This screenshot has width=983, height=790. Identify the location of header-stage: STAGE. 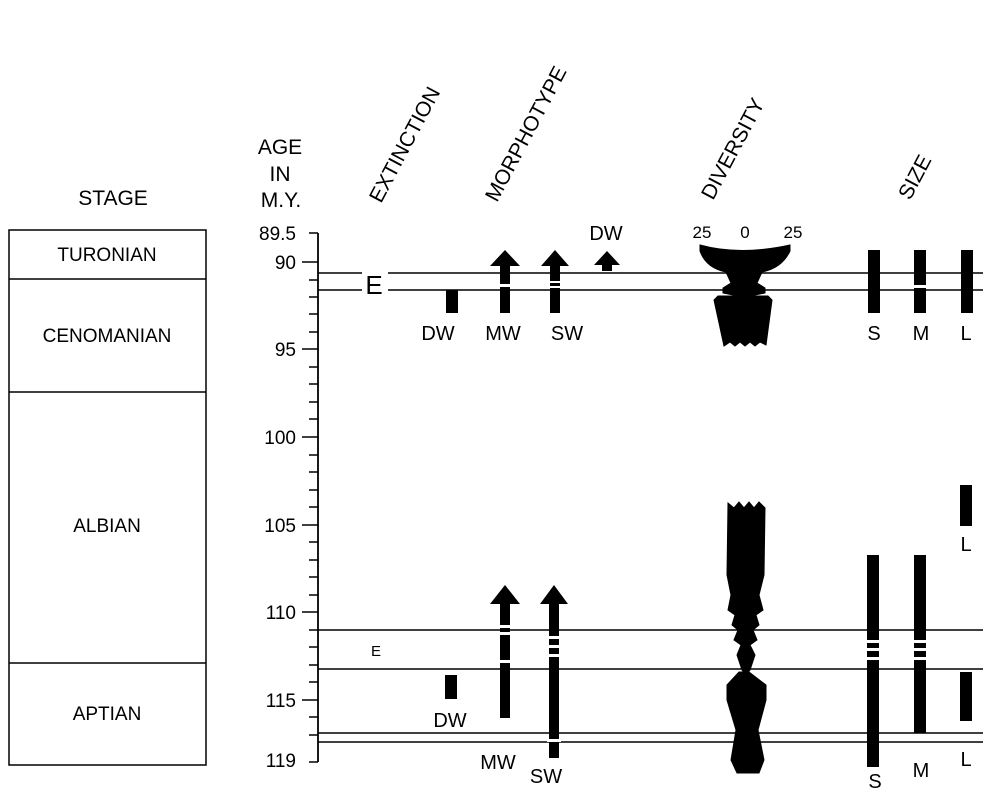
(113, 198).